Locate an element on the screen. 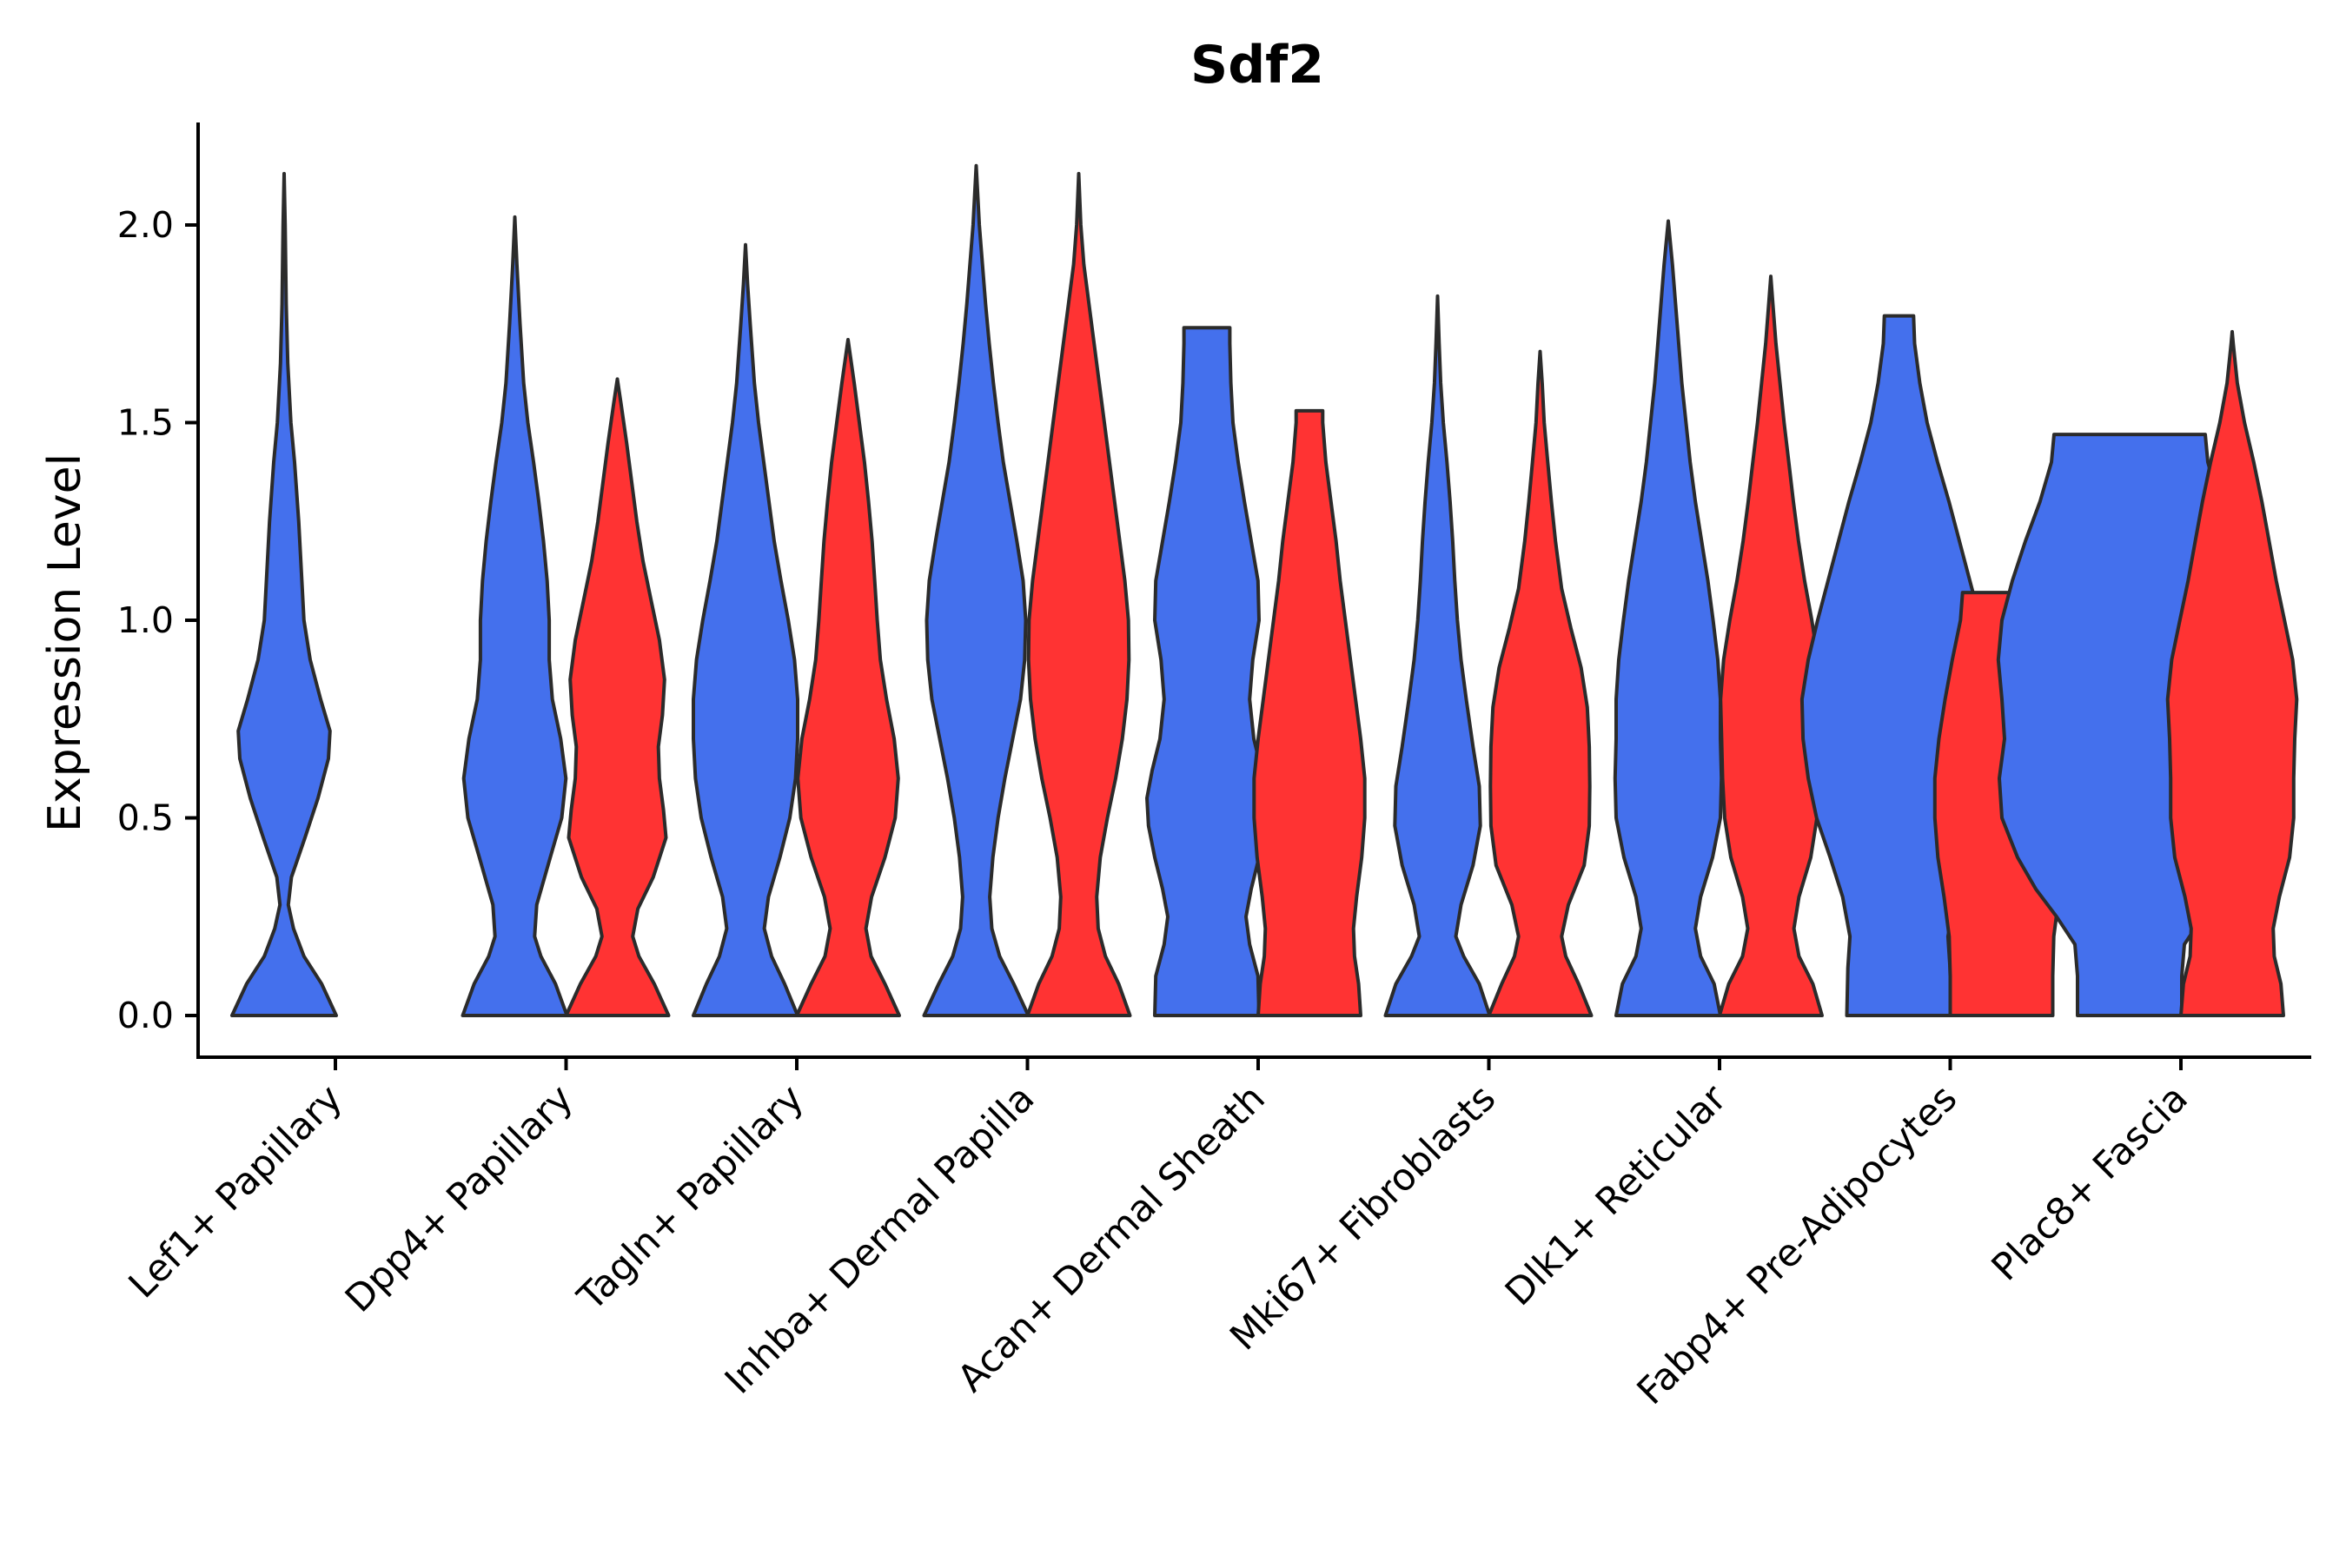  x-tick-label: Tagln+ Papillary is located at coordinates (690, 1198).